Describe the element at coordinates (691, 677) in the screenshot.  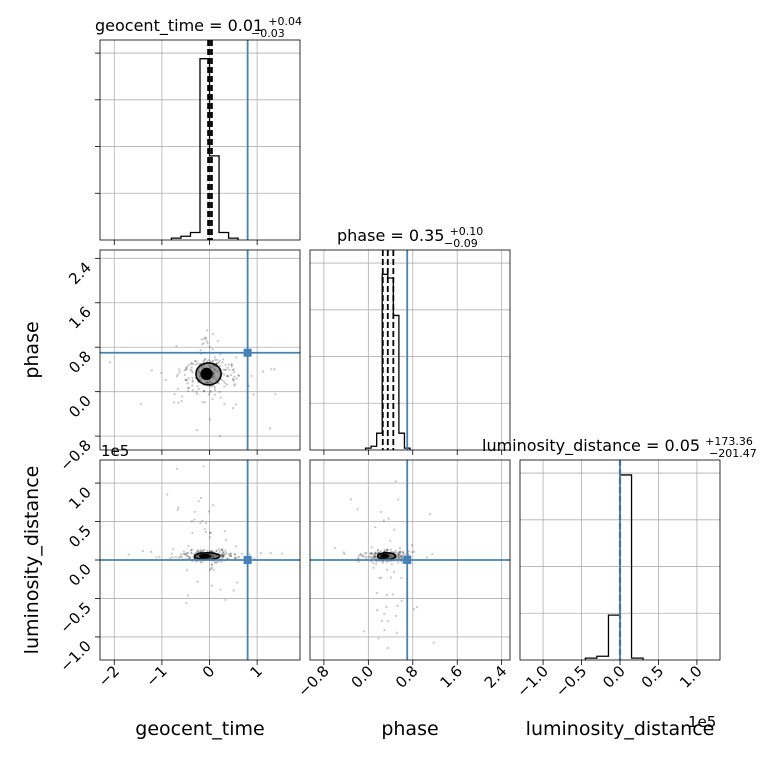
I see `x-tick-label: 1.0` at that location.